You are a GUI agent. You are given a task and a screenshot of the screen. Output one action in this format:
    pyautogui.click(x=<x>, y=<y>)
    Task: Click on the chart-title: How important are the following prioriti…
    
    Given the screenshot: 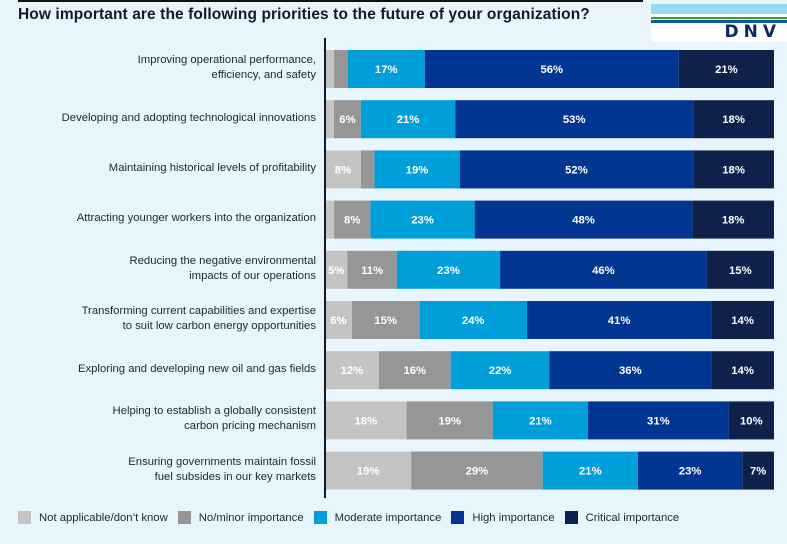 What is the action you would take?
    pyautogui.click(x=304, y=14)
    